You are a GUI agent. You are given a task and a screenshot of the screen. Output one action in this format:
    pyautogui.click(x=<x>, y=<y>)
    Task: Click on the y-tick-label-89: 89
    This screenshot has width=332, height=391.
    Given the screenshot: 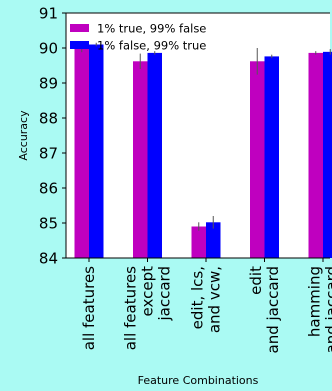 What is the action you would take?
    pyautogui.click(x=48, y=84)
    